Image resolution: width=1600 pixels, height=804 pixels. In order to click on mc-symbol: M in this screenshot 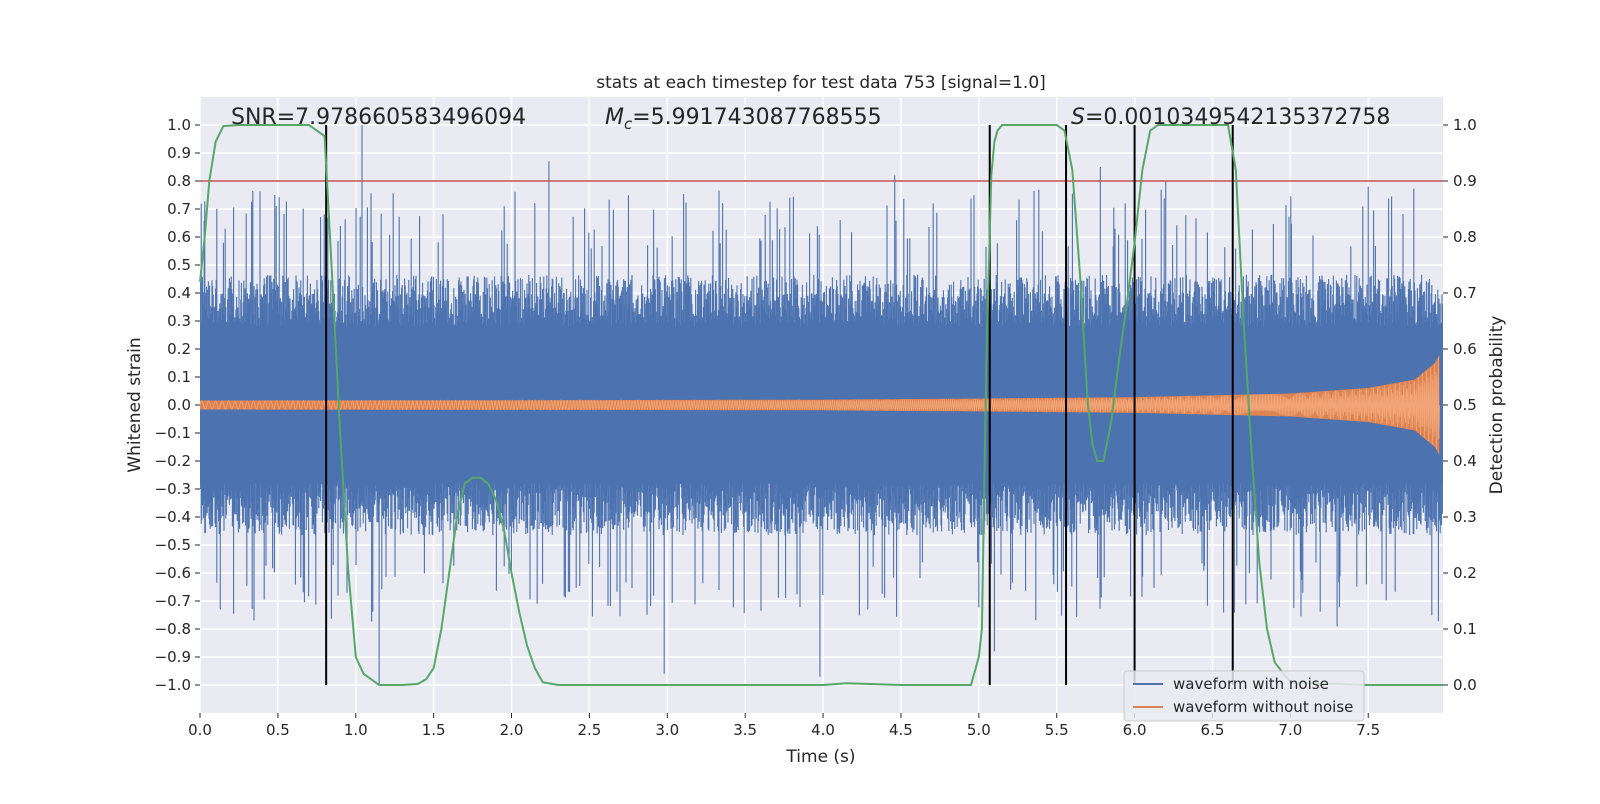, I will do `click(614, 117)`.